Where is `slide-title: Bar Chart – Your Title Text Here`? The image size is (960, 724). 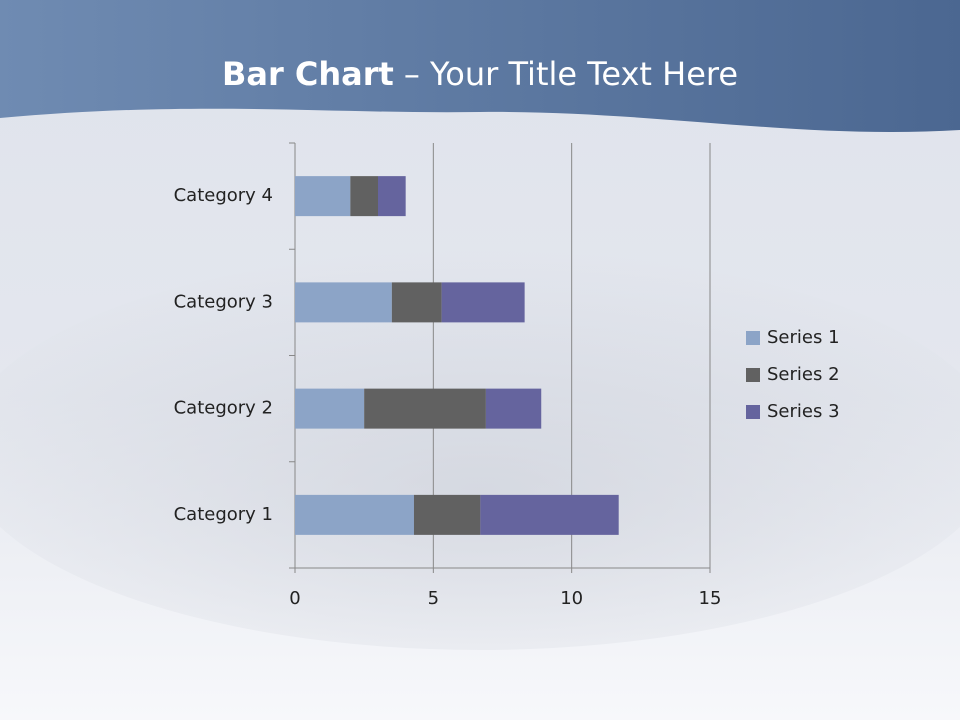
slide-title: Bar Chart – Your Title Text Here is located at coordinates (480, 74).